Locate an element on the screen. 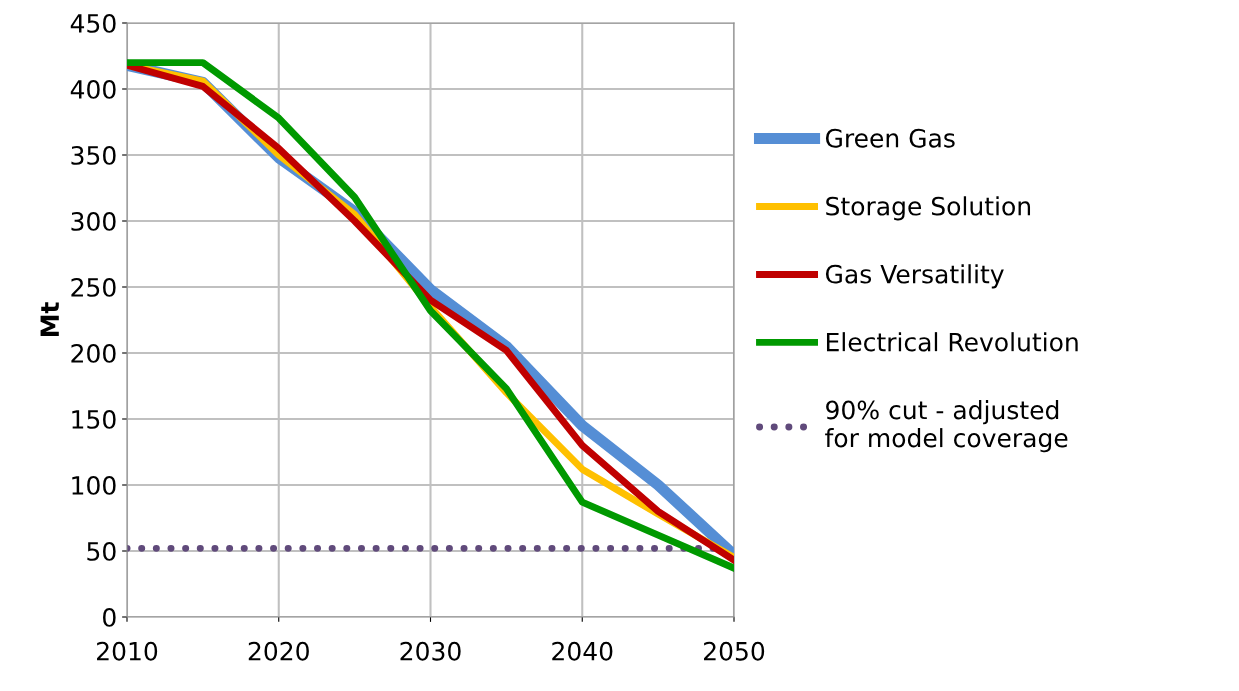  x-tick-label: 2020 is located at coordinates (278, 651).